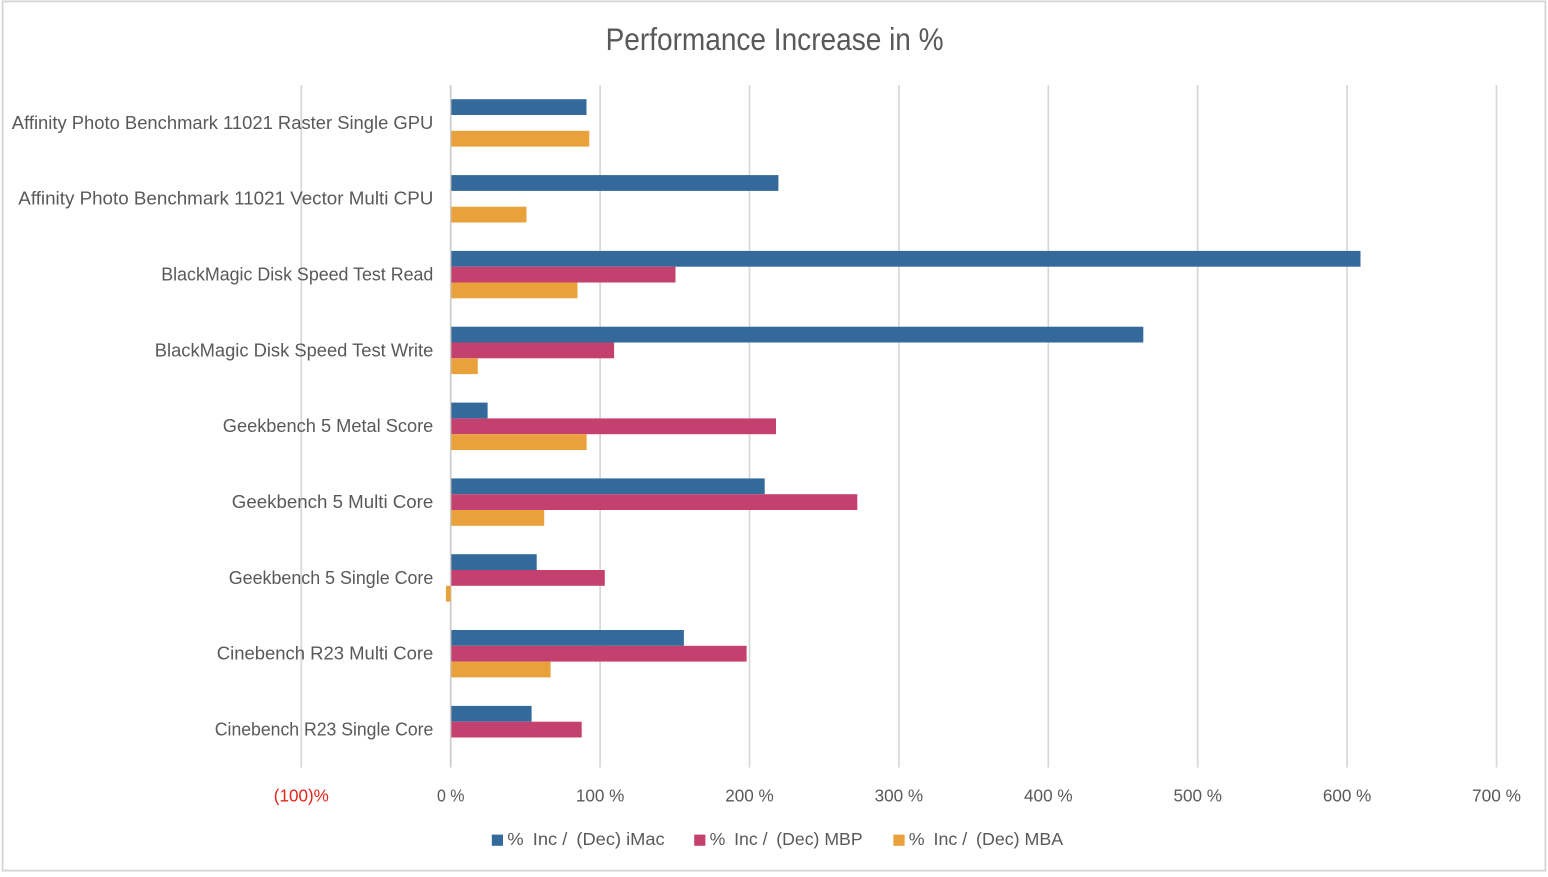  Describe the element at coordinates (775, 39) in the screenshot. I see `svg-text: Performance Increase in %` at that location.